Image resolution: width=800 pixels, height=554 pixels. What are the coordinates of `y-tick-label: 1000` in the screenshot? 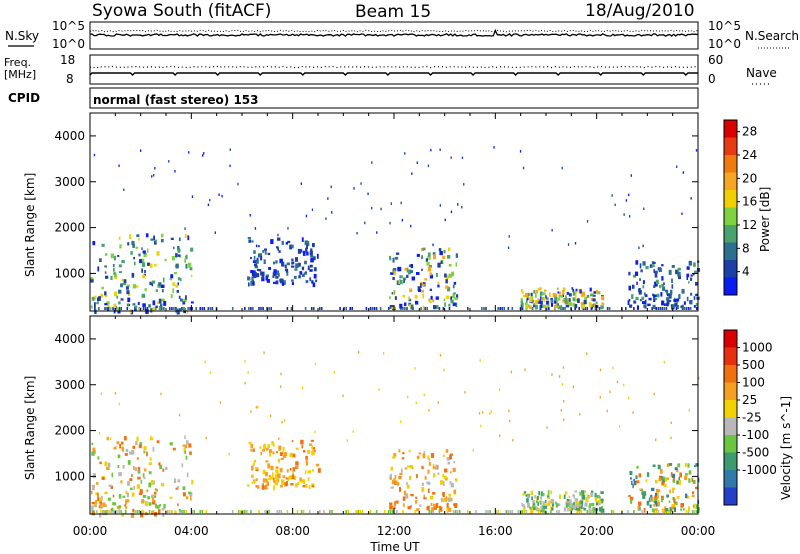 It's located at (69, 476).